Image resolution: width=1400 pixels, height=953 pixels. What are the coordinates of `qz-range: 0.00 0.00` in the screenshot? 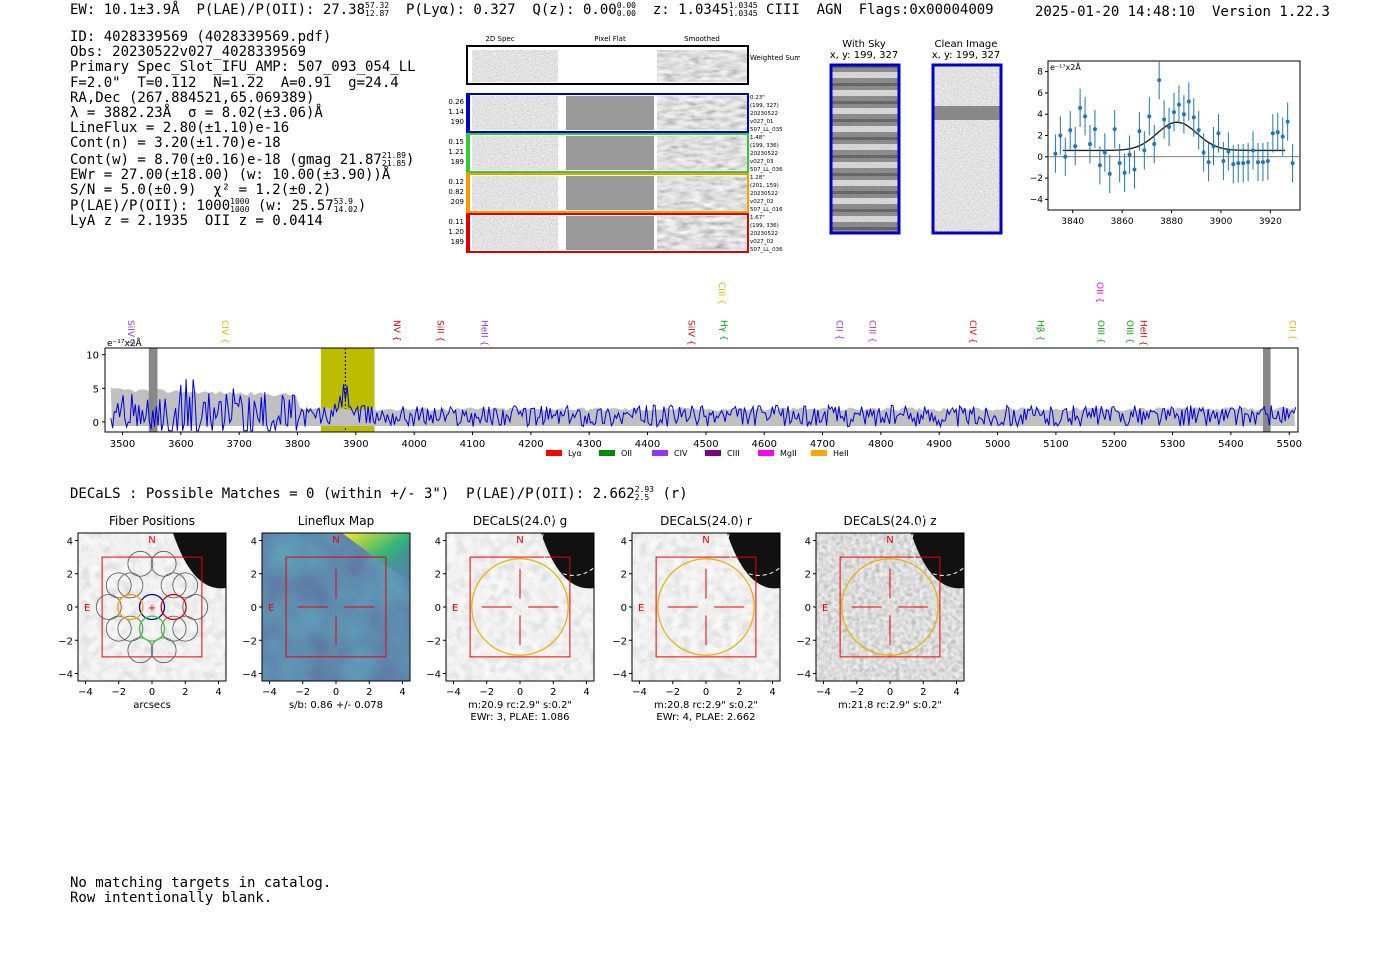 It's located at (626, 9).